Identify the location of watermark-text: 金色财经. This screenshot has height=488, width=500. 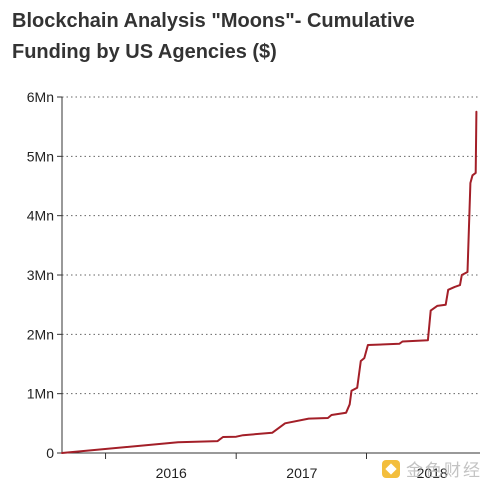
(444, 471).